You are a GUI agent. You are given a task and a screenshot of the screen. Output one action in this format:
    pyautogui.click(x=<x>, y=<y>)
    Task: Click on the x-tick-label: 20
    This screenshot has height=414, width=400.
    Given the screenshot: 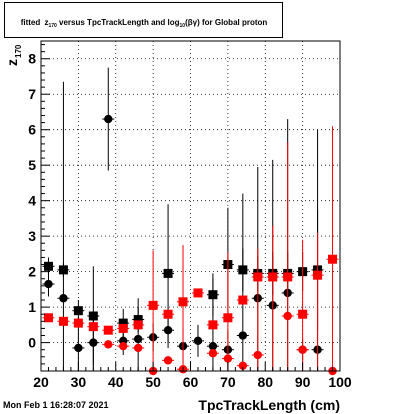 What is the action you would take?
    pyautogui.click(x=41, y=382)
    